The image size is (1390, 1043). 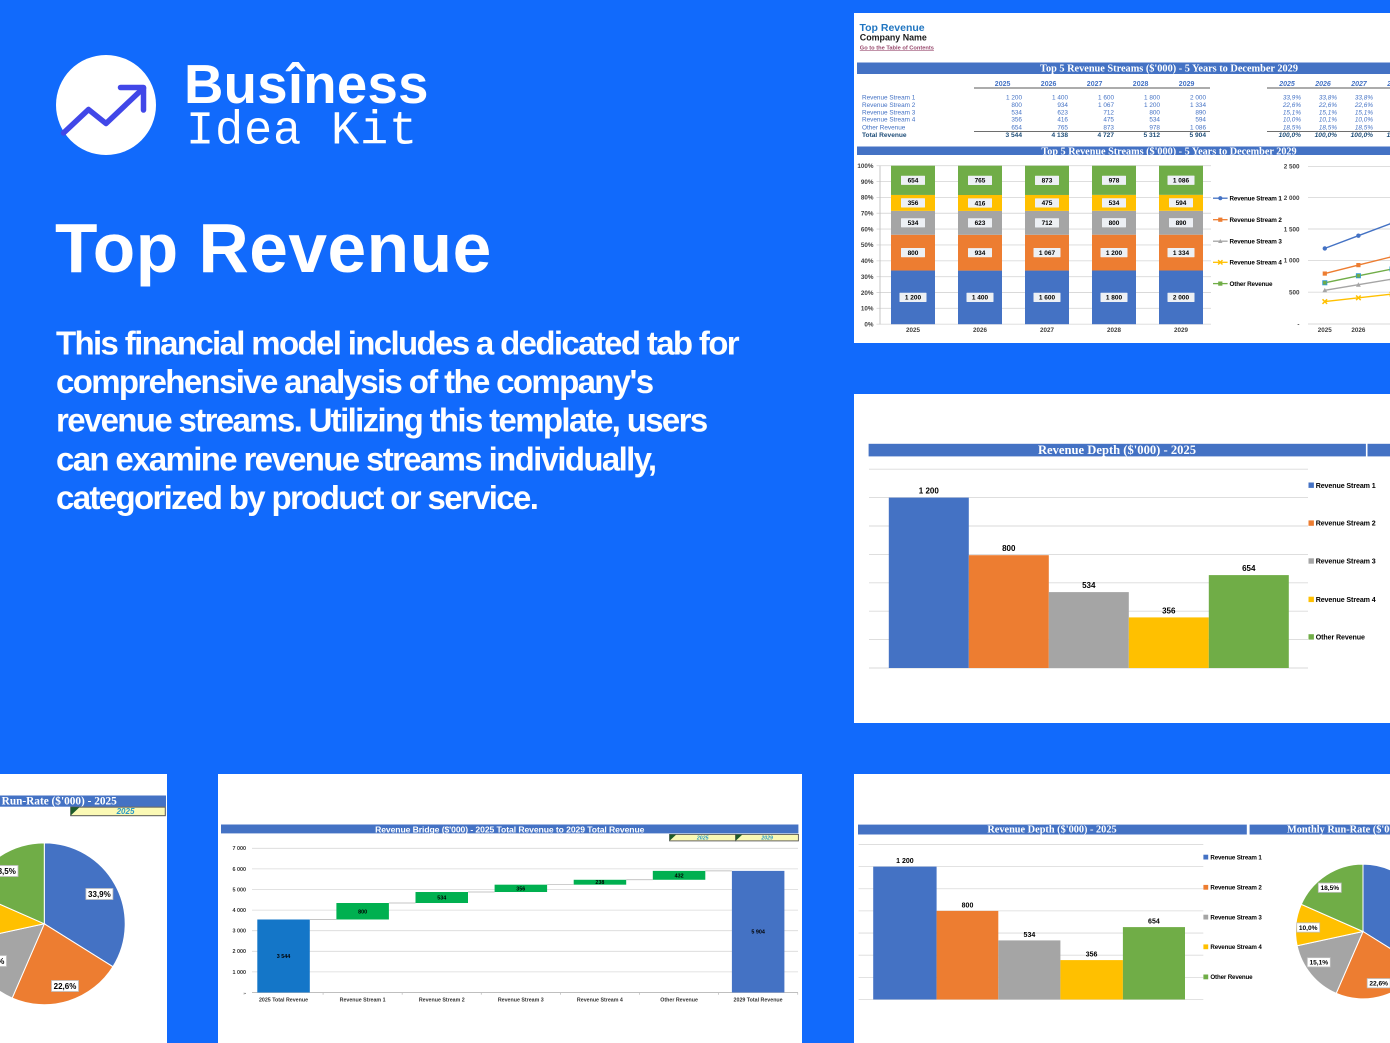 I want to click on svg-text: 5 312, so click(x=1151, y=134).